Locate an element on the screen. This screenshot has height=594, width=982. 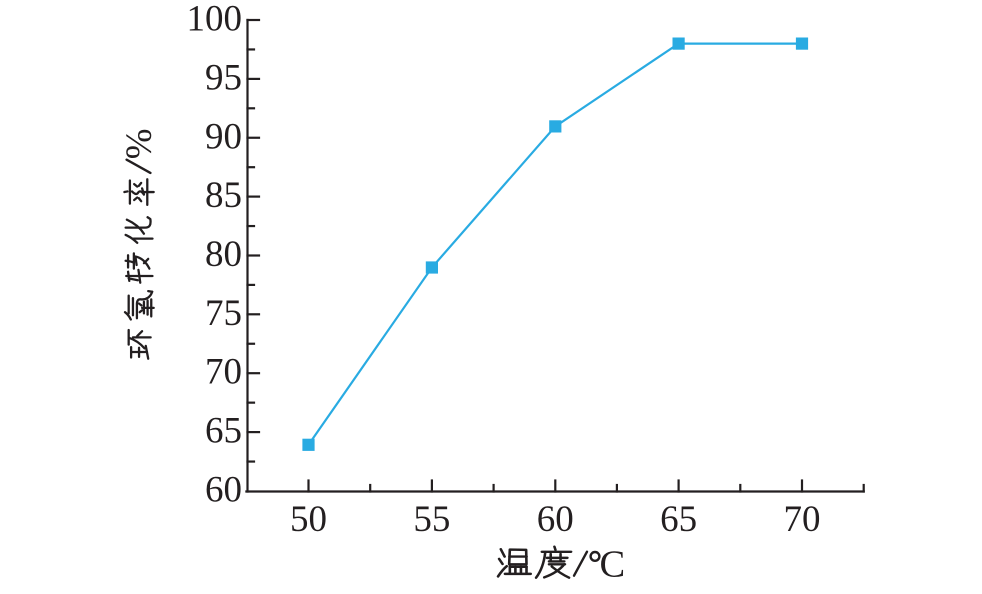
svg-text: 75 is located at coordinates (223, 313).